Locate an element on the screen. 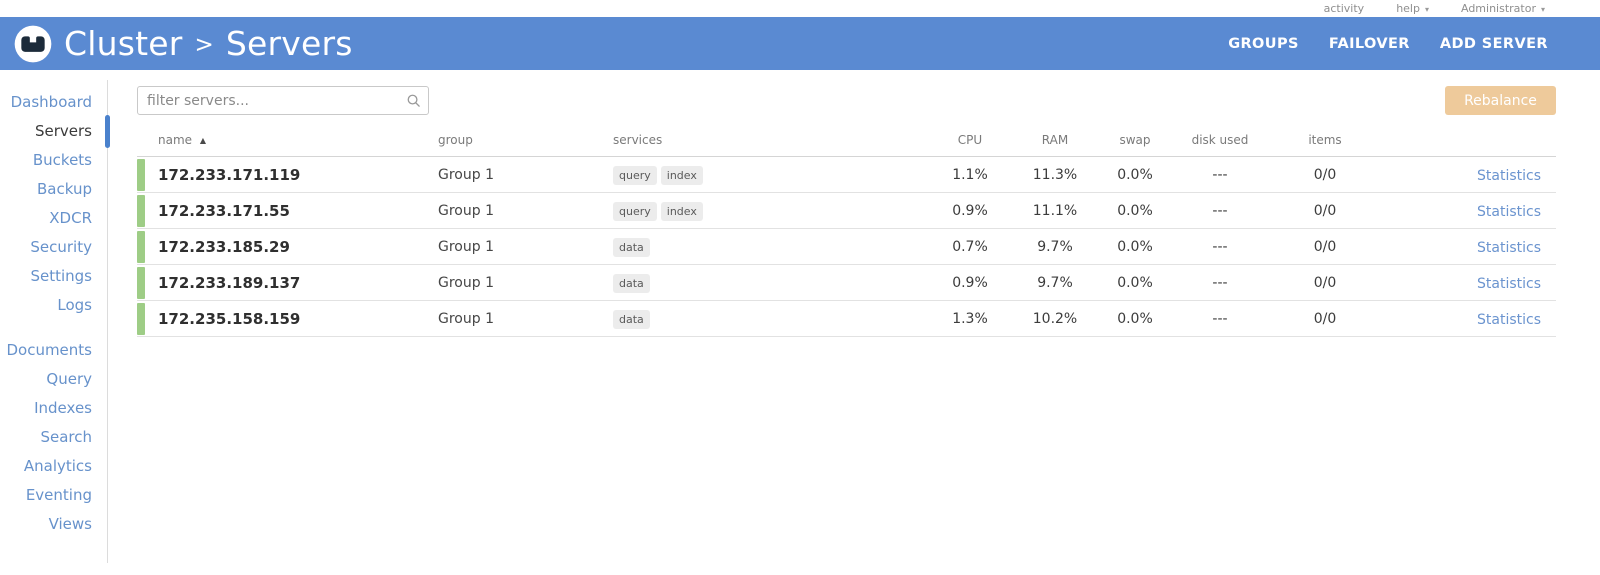 The image size is (1600, 575). rebalance-button: Rebalance is located at coordinates (1500, 100).